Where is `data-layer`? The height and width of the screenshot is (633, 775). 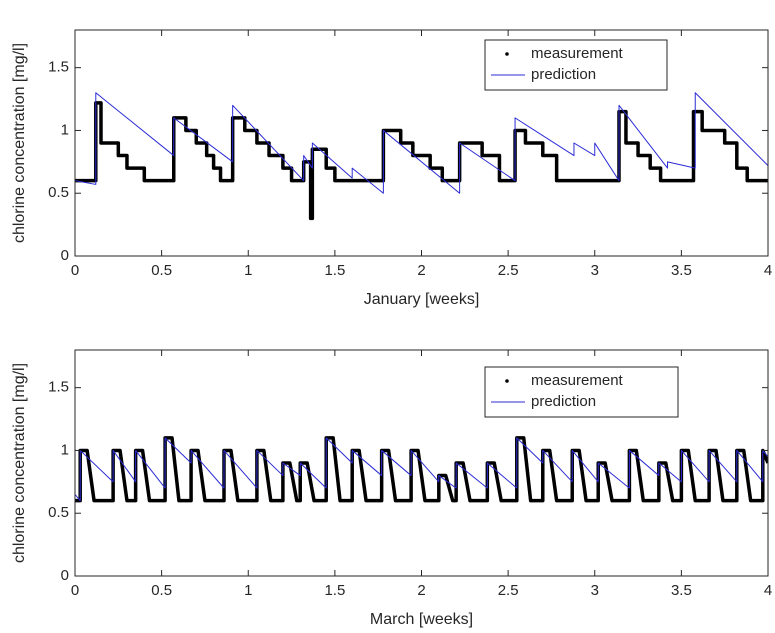
data-layer is located at coordinates (421, 469).